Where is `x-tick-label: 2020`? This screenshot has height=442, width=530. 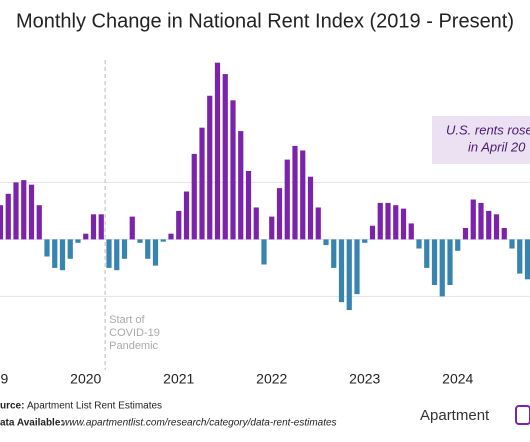 x-tick-label: 2020 is located at coordinates (85, 379).